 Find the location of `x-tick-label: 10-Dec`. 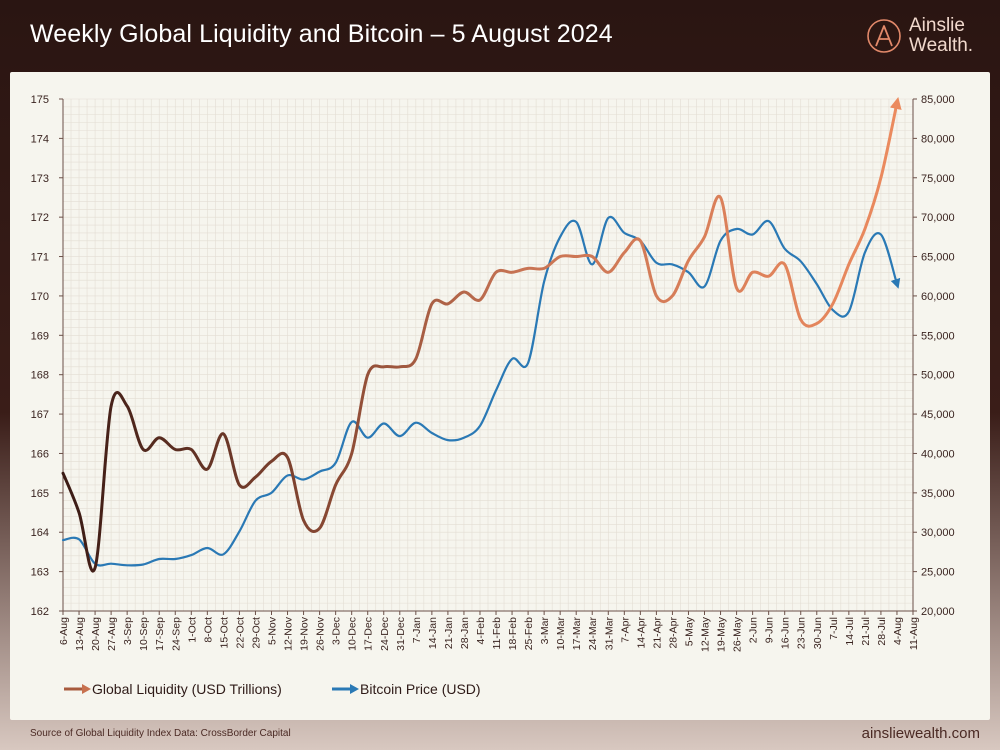

x-tick-label: 10-Dec is located at coordinates (353, 634).